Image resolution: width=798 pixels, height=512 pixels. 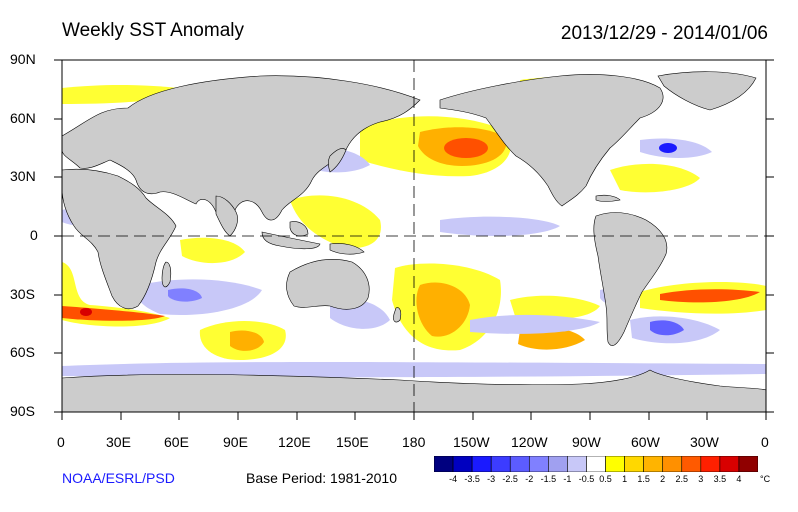 I want to click on anomaly-cool-falklands-core, so click(x=667, y=328).